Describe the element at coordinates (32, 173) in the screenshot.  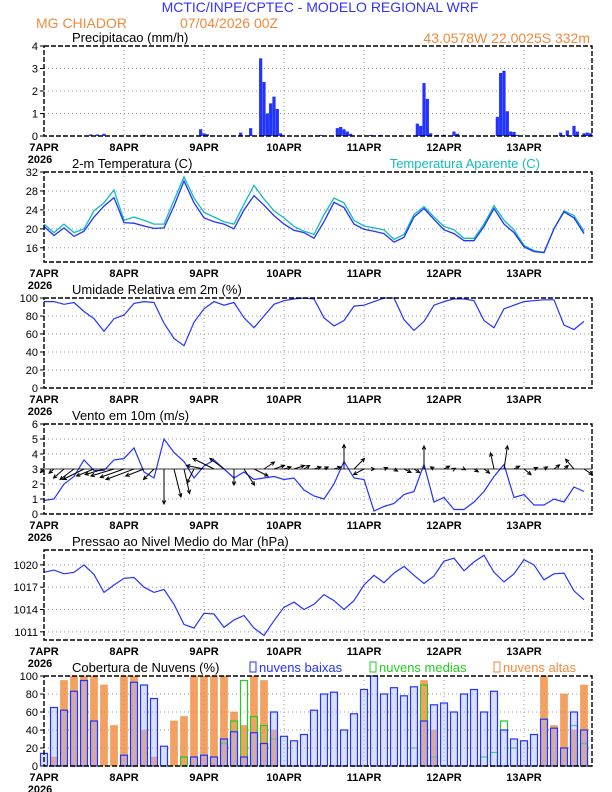
I see `y-tick-label: 32` at that location.